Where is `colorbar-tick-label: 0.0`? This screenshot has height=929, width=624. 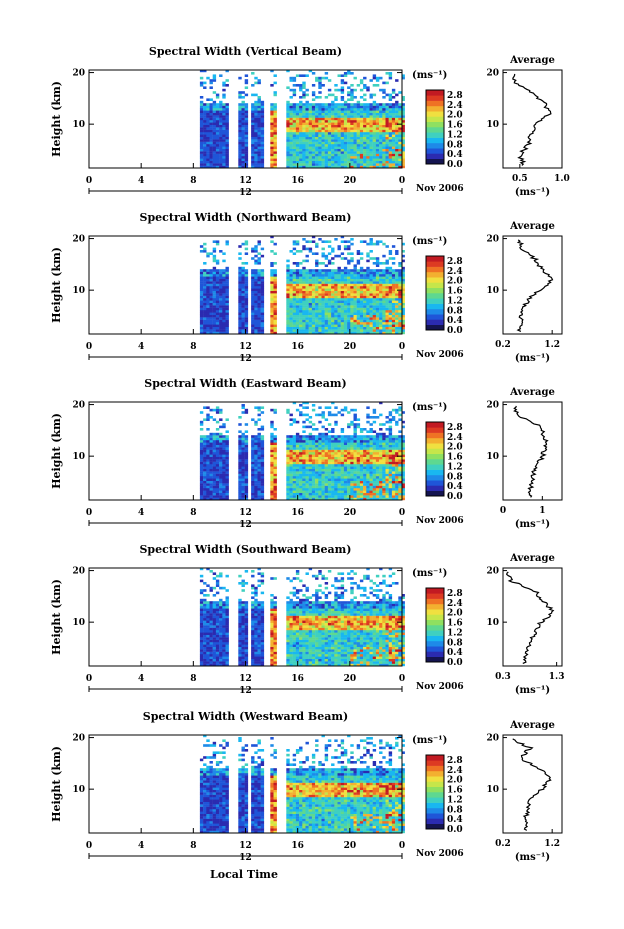 colorbar-tick-label: 0.0 is located at coordinates (455, 165).